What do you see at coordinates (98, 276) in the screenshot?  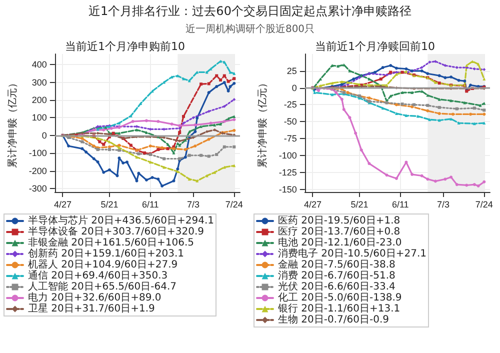 I see `legend-label: 通信 20日+69.4/60日+350.3` at bounding box center [98, 276].